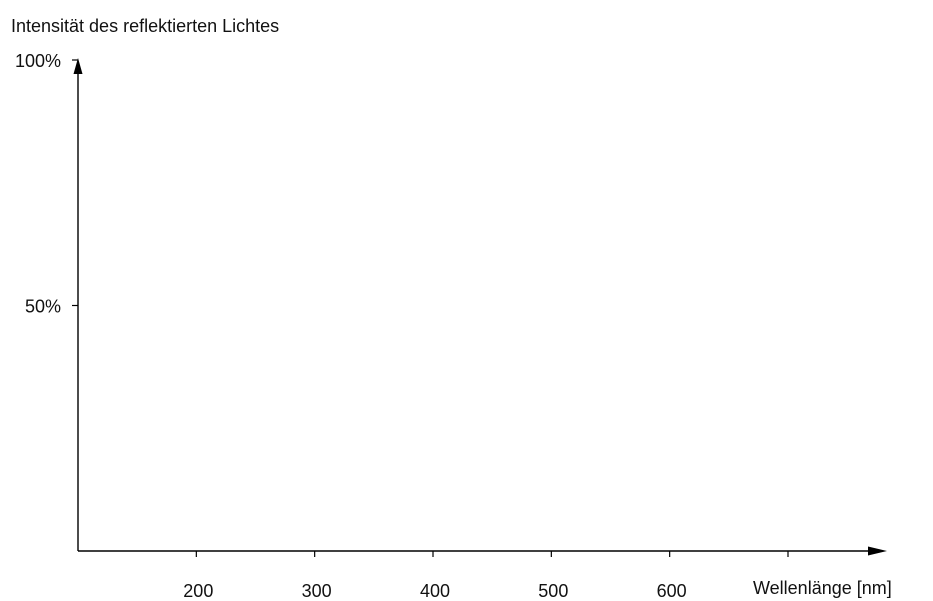 This screenshot has height=601, width=933. What do you see at coordinates (877, 551) in the screenshot?
I see `x-axis-arrow` at bounding box center [877, 551].